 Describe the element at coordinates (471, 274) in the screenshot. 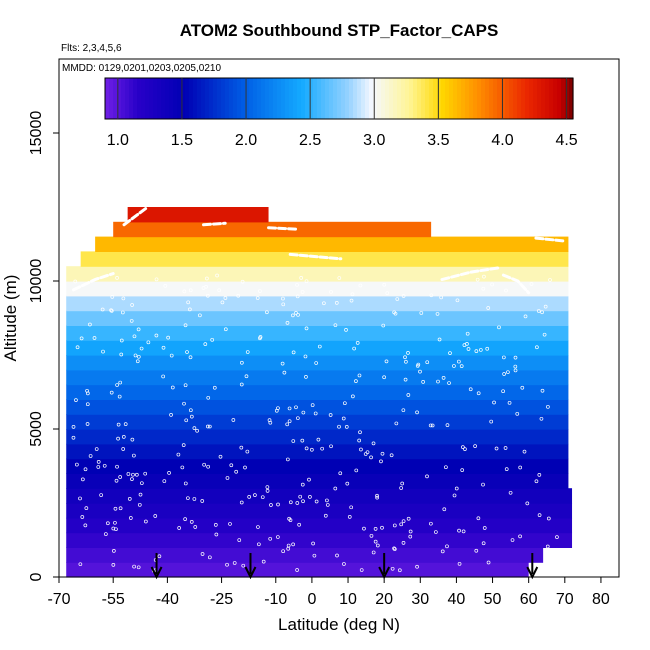

I see `flight-track` at that location.